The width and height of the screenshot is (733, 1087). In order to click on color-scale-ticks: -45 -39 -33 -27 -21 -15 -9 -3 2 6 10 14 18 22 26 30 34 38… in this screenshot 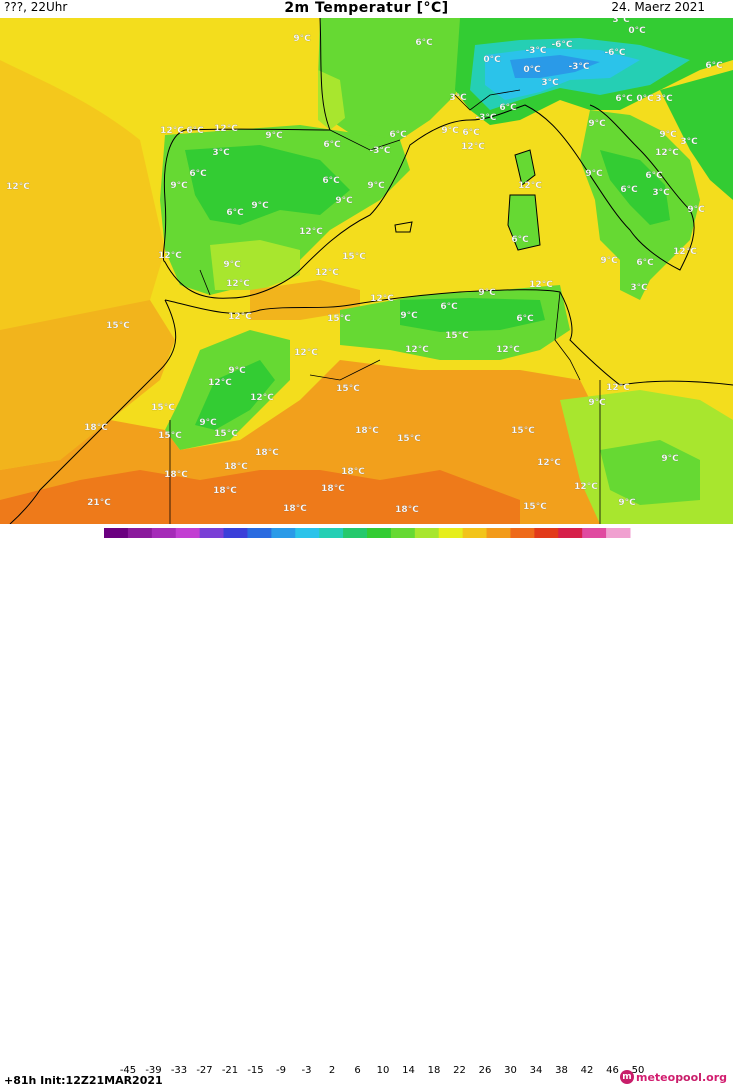, I will do `click(379, 1072)`.